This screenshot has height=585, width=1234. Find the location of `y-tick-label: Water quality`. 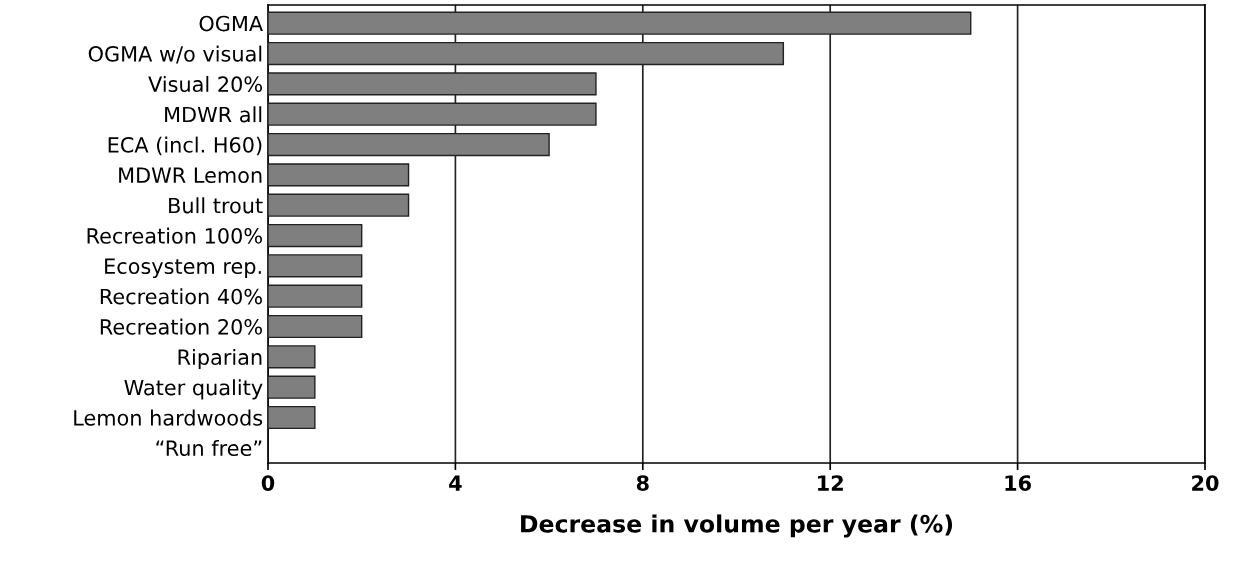

y-tick-label: Water quality is located at coordinates (193, 389).